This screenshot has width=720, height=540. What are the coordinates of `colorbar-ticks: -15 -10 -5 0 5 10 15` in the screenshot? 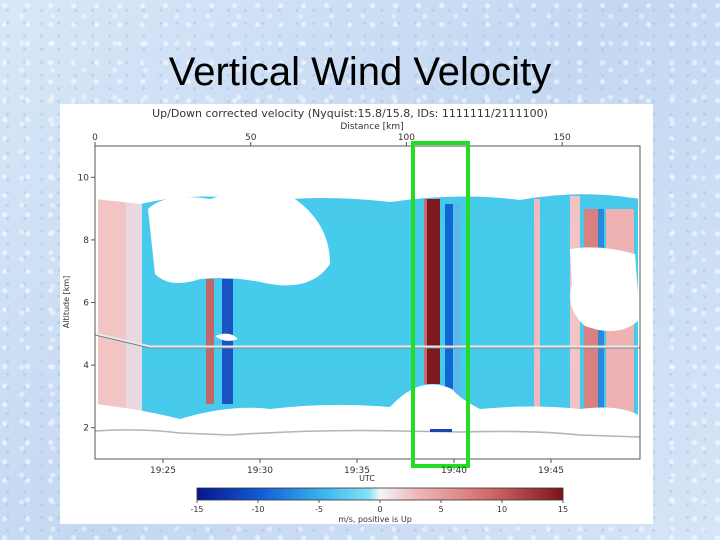 It's located at (379, 507).